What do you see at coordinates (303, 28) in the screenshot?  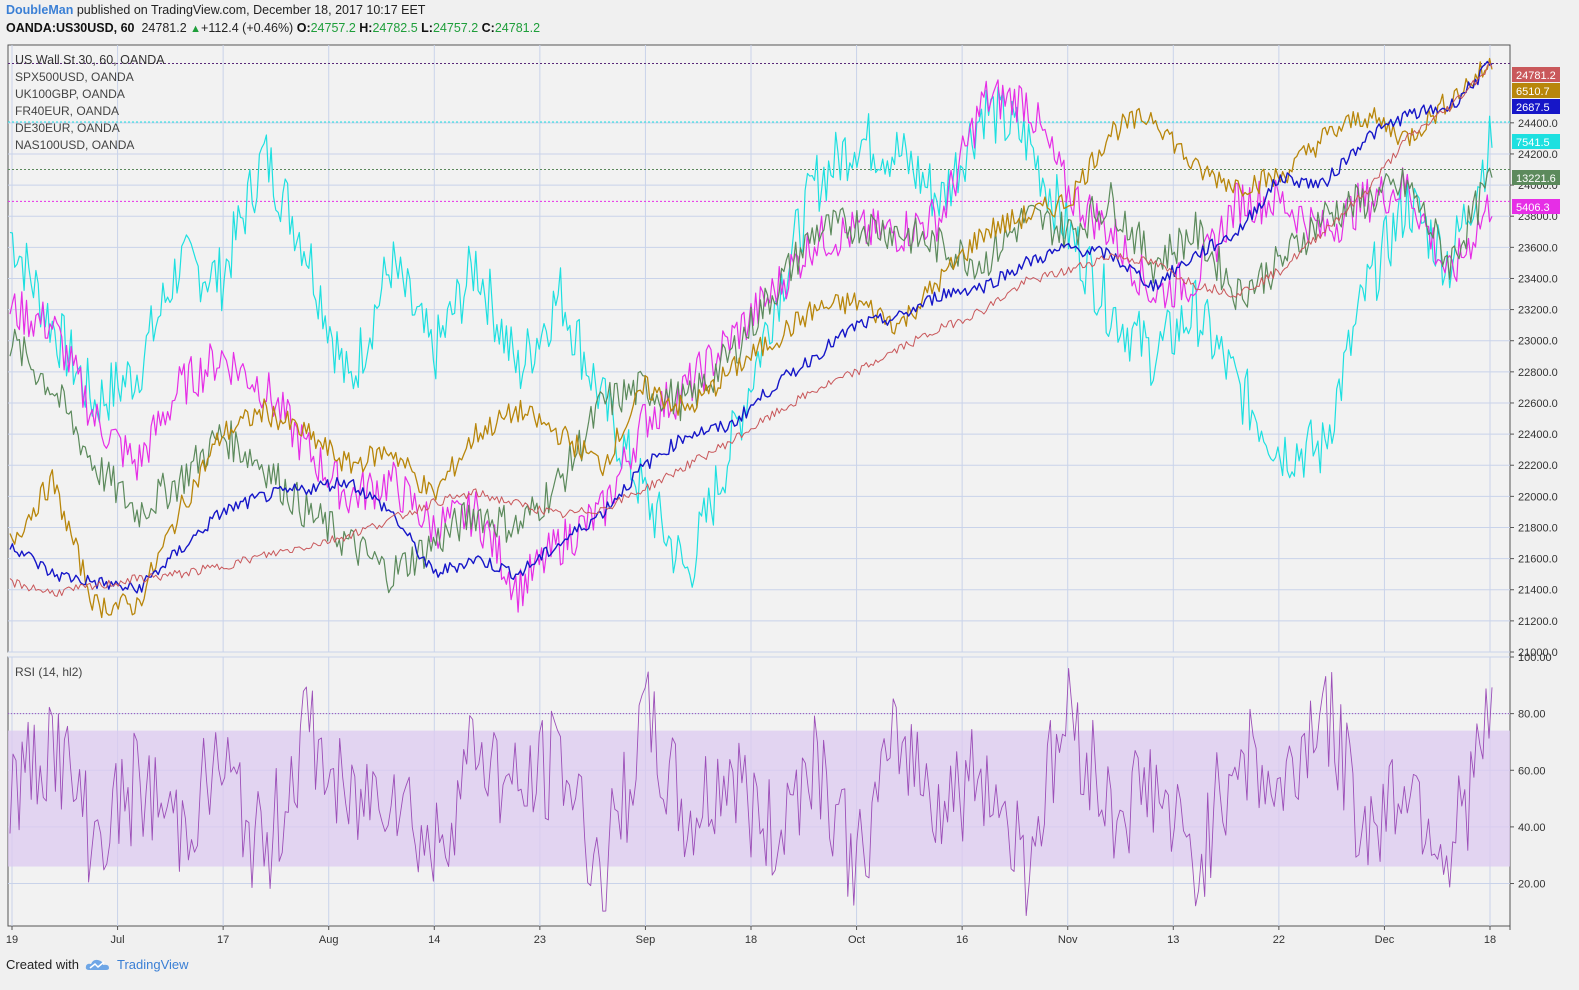 I see `open-label: O:` at bounding box center [303, 28].